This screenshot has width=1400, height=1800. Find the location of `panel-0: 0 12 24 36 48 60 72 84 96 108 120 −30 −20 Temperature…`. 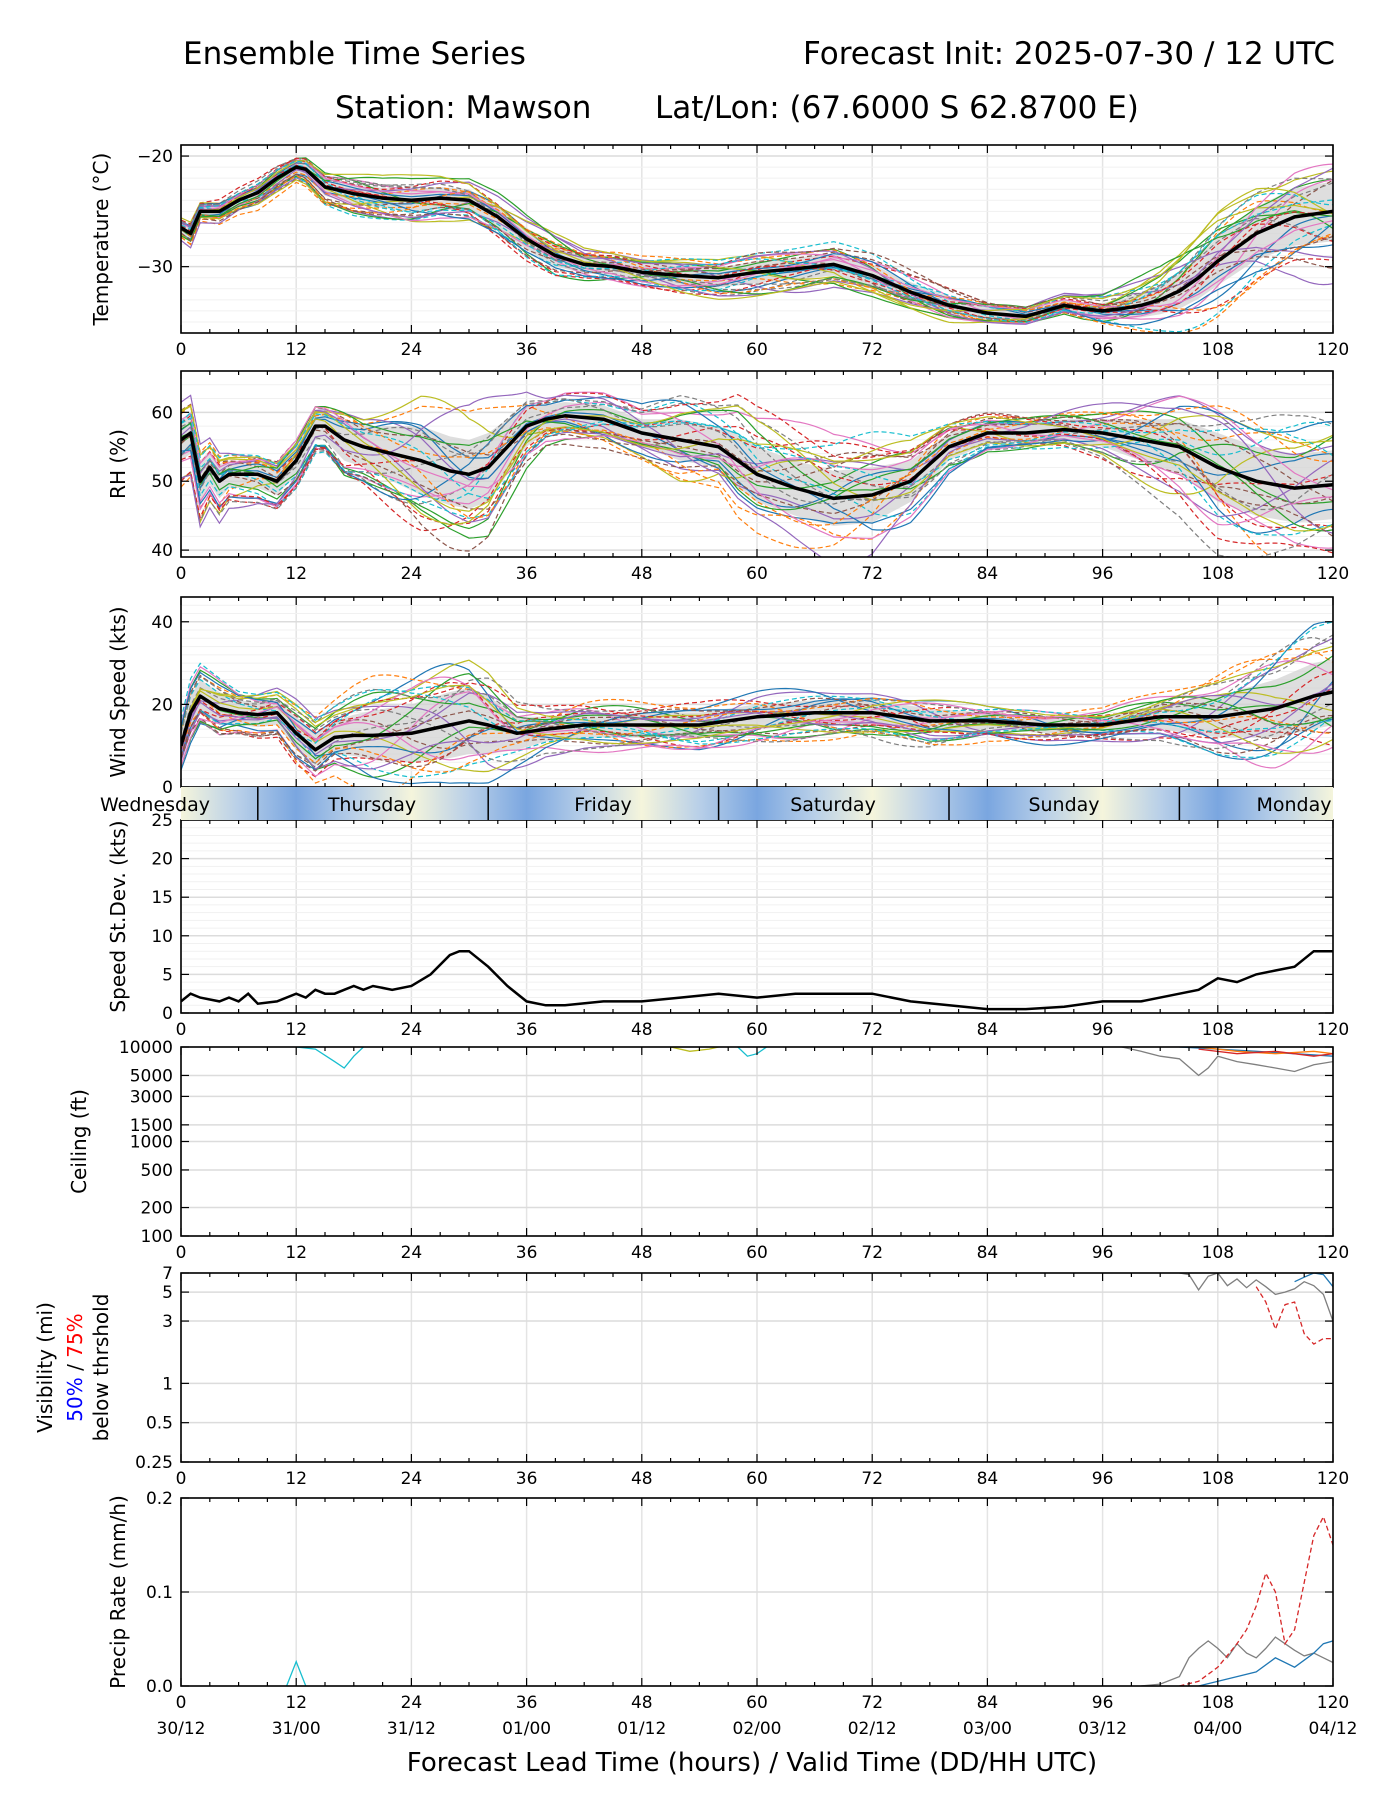

panel-0: 0 12 24 36 48 60 72 84 96 108 120 −30 −20 Temperature… is located at coordinates (719, 252).